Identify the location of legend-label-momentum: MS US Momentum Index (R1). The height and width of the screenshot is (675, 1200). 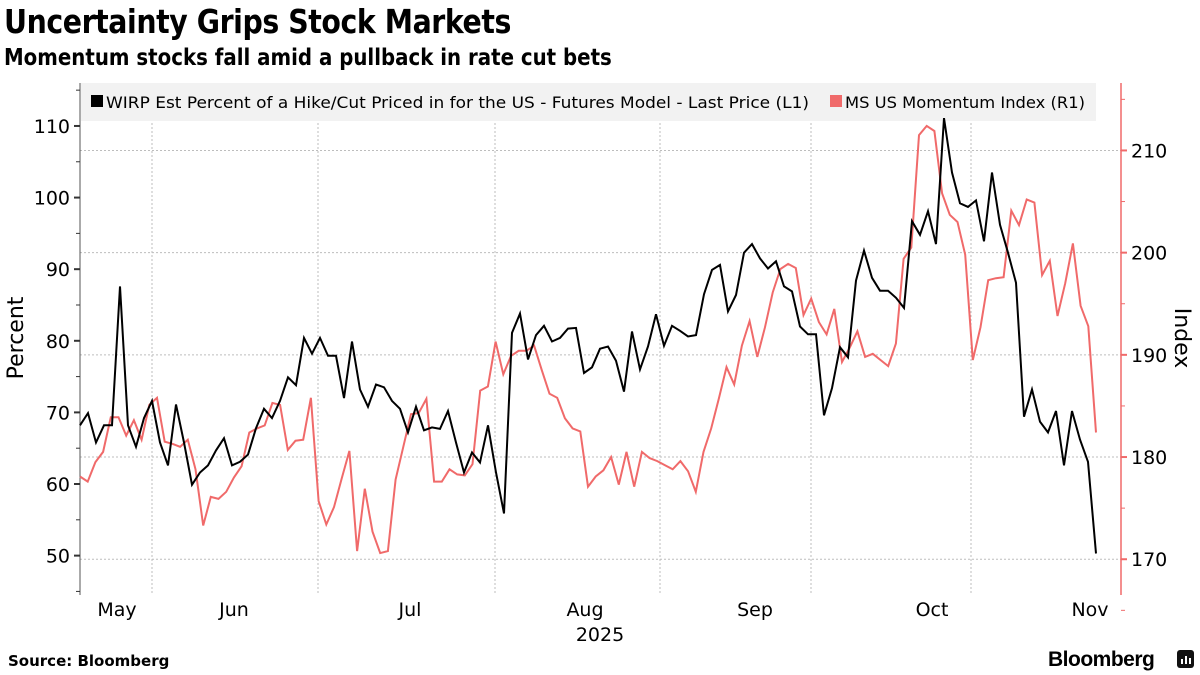
(965, 102).